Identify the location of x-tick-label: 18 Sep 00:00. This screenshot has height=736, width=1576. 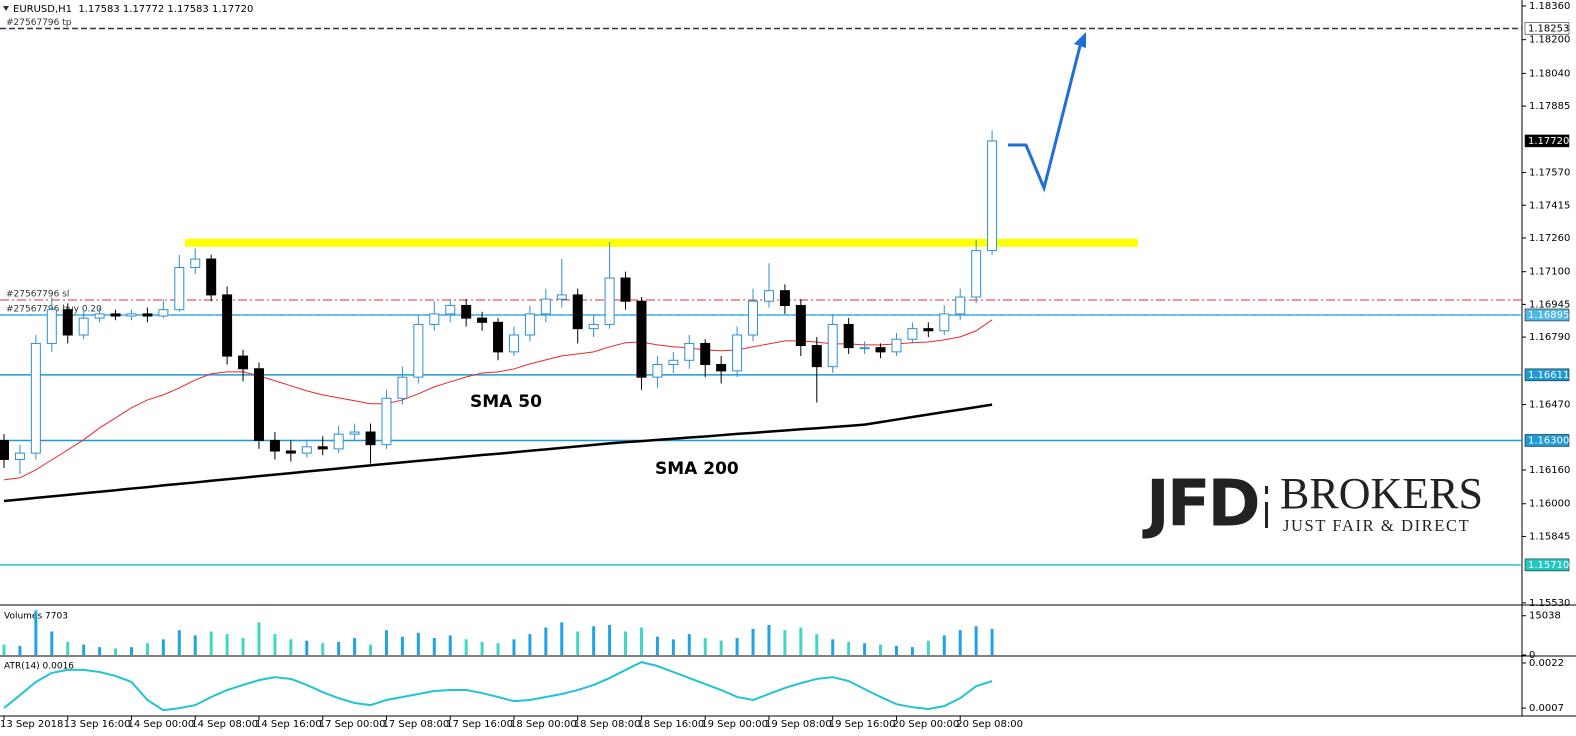
(543, 724).